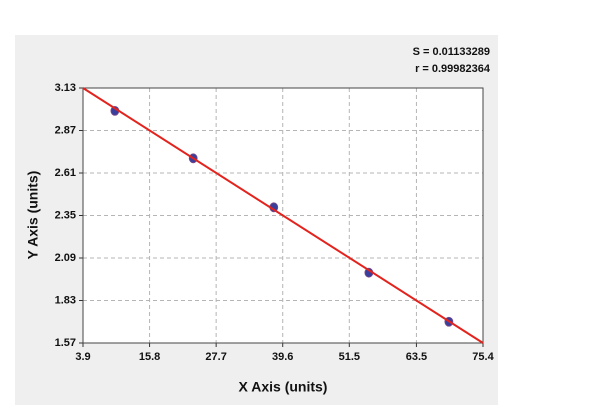  What do you see at coordinates (451, 52) in the screenshot?
I see `annotation: S = 0.01133289` at bounding box center [451, 52].